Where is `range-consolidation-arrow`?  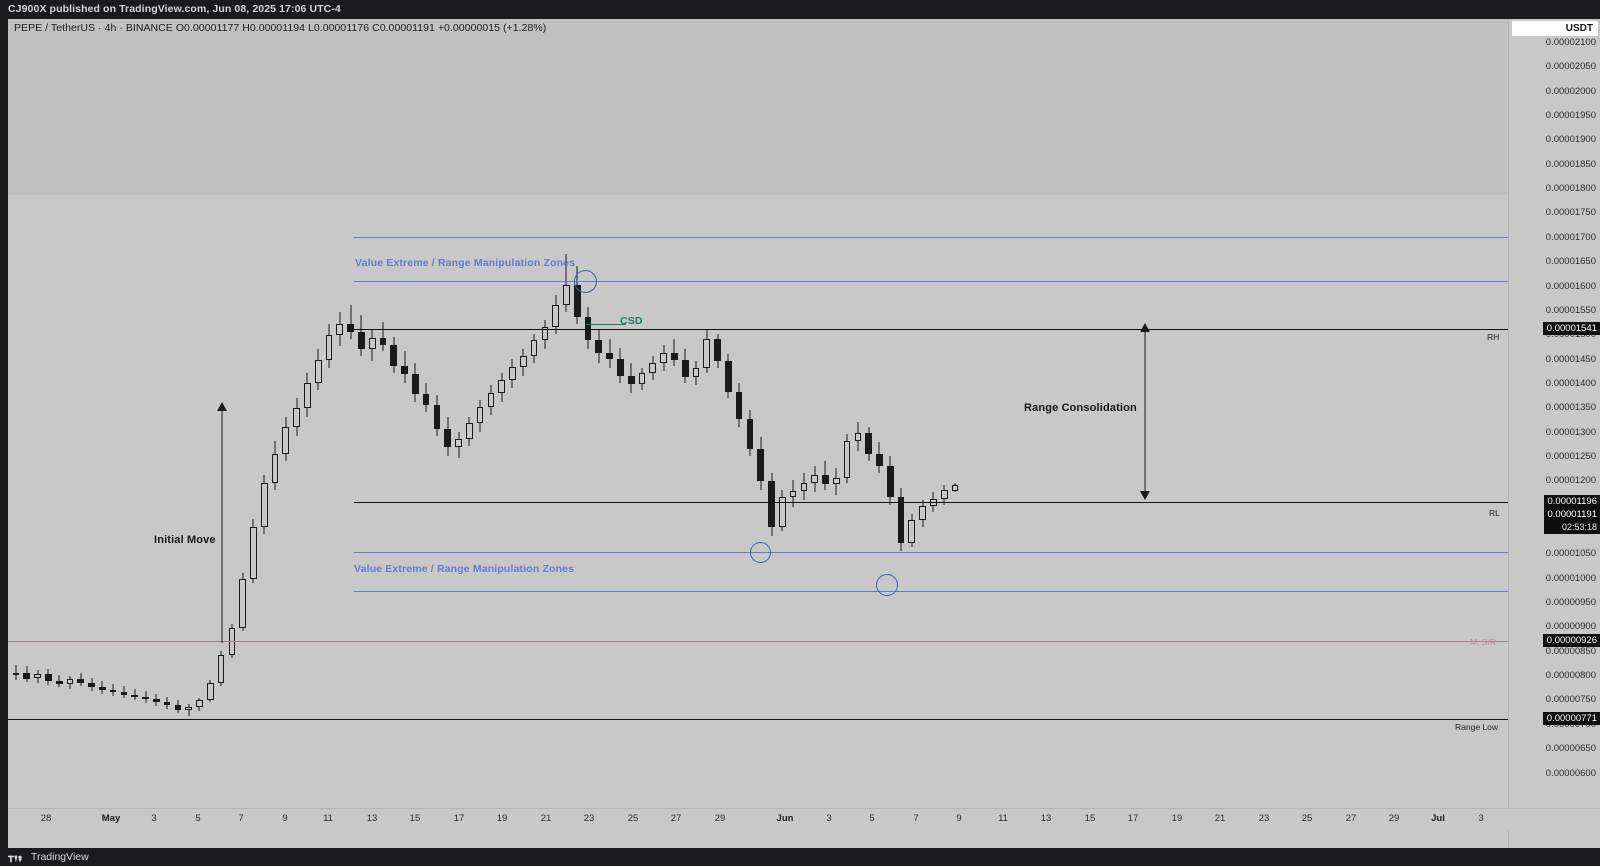 range-consolidation-arrow is located at coordinates (1145, 411).